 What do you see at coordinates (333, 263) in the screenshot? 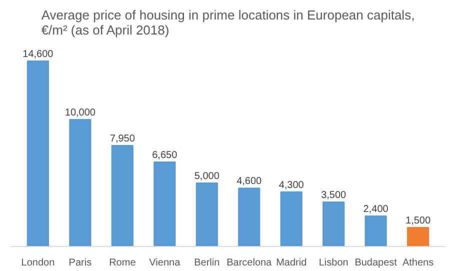
I see `x-tick-label: Lisbon` at bounding box center [333, 263].